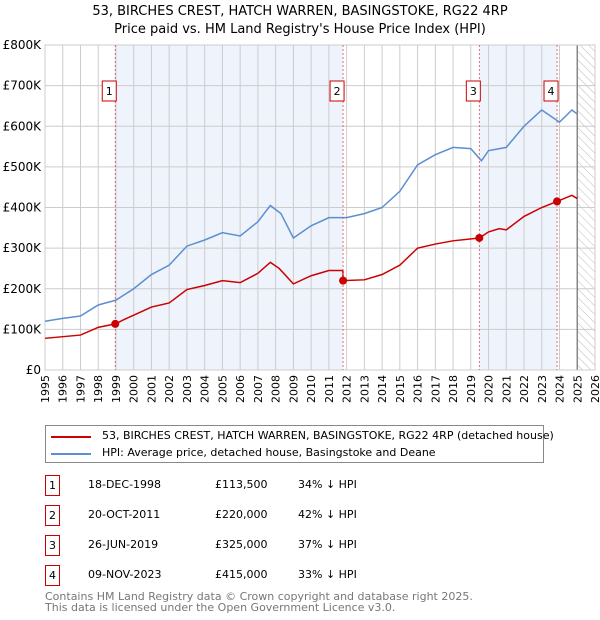  Describe the element at coordinates (98, 389) in the screenshot. I see `x-tick-label: 1998` at that location.